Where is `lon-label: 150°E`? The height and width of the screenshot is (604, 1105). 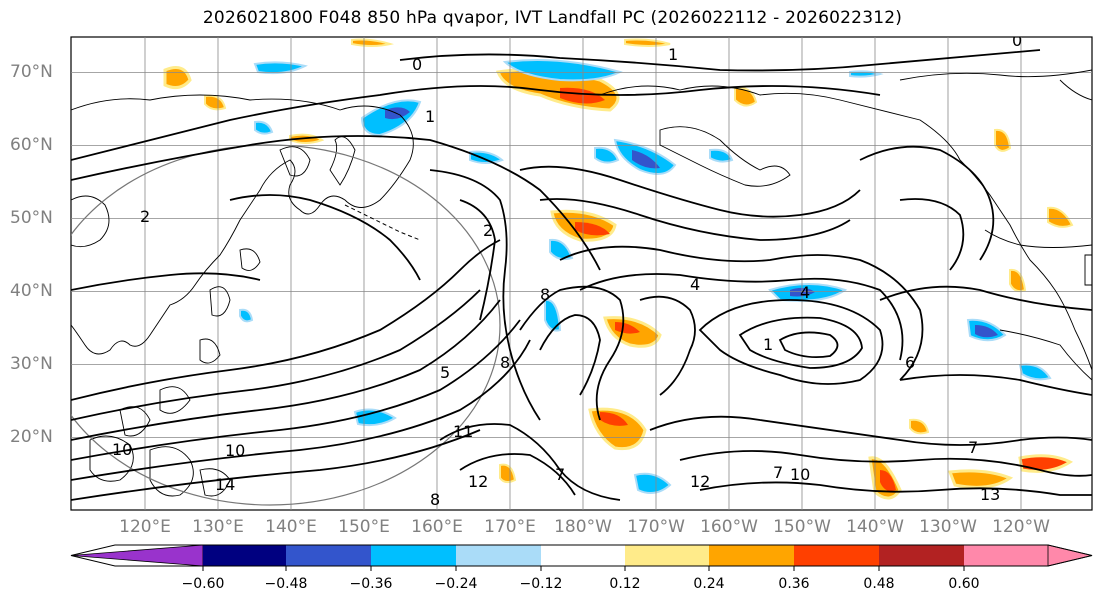 lon-label: 150°E is located at coordinates (364, 527).